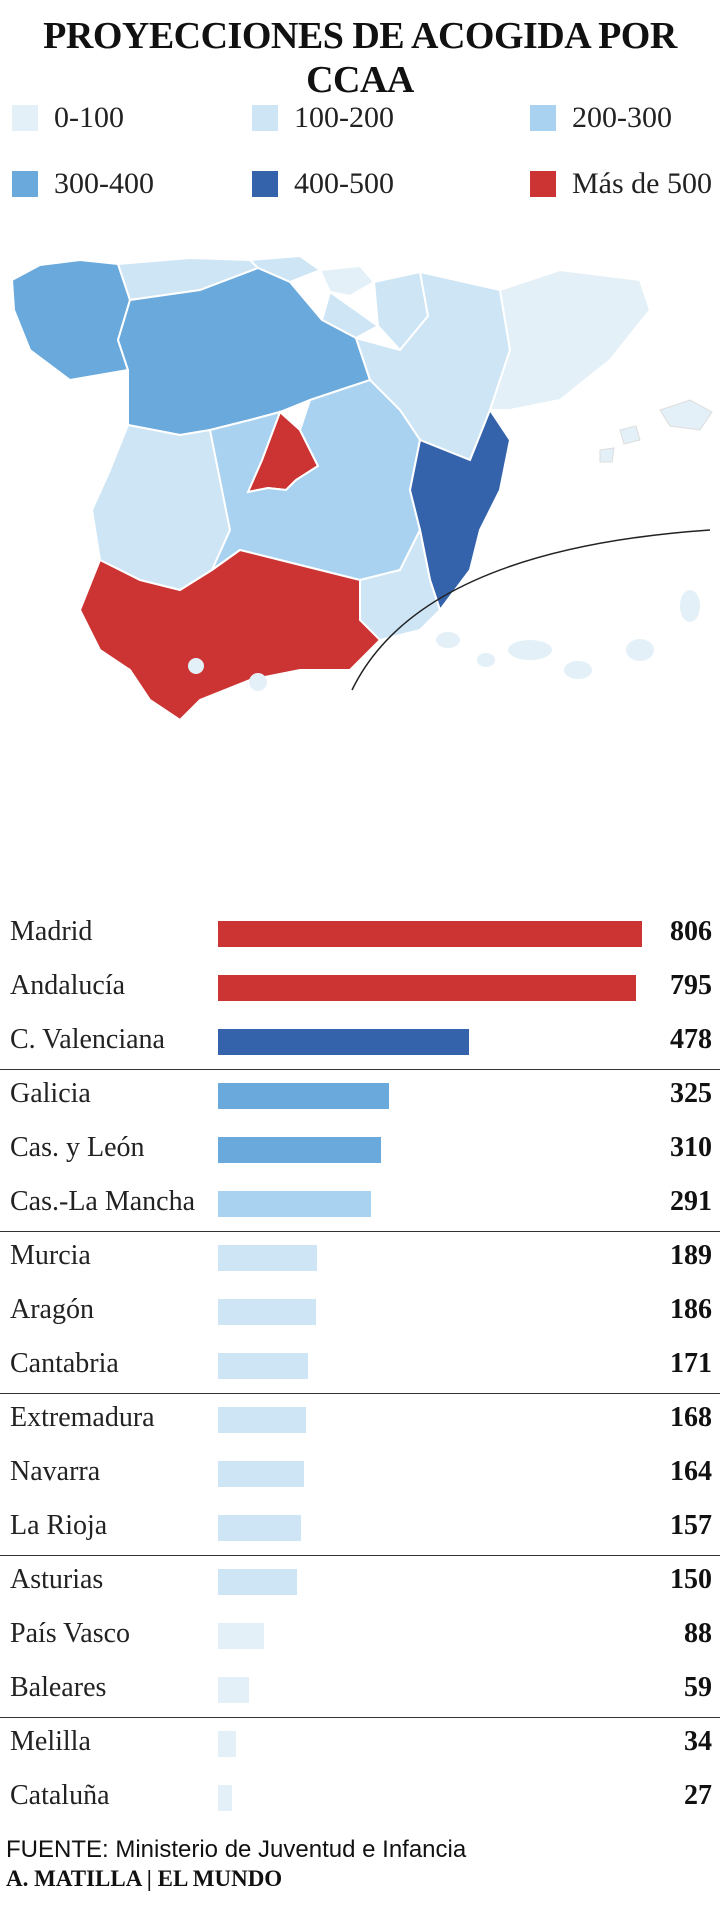 The height and width of the screenshot is (1926, 720). I want to click on bar-value: 189, so click(691, 1255).